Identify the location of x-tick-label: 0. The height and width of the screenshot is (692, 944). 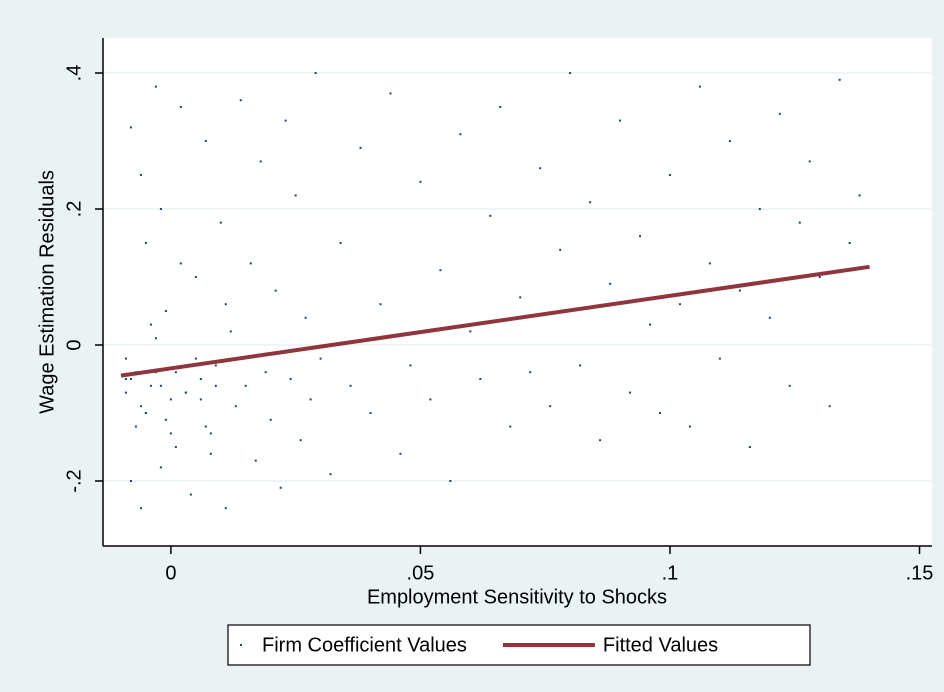
(170, 573).